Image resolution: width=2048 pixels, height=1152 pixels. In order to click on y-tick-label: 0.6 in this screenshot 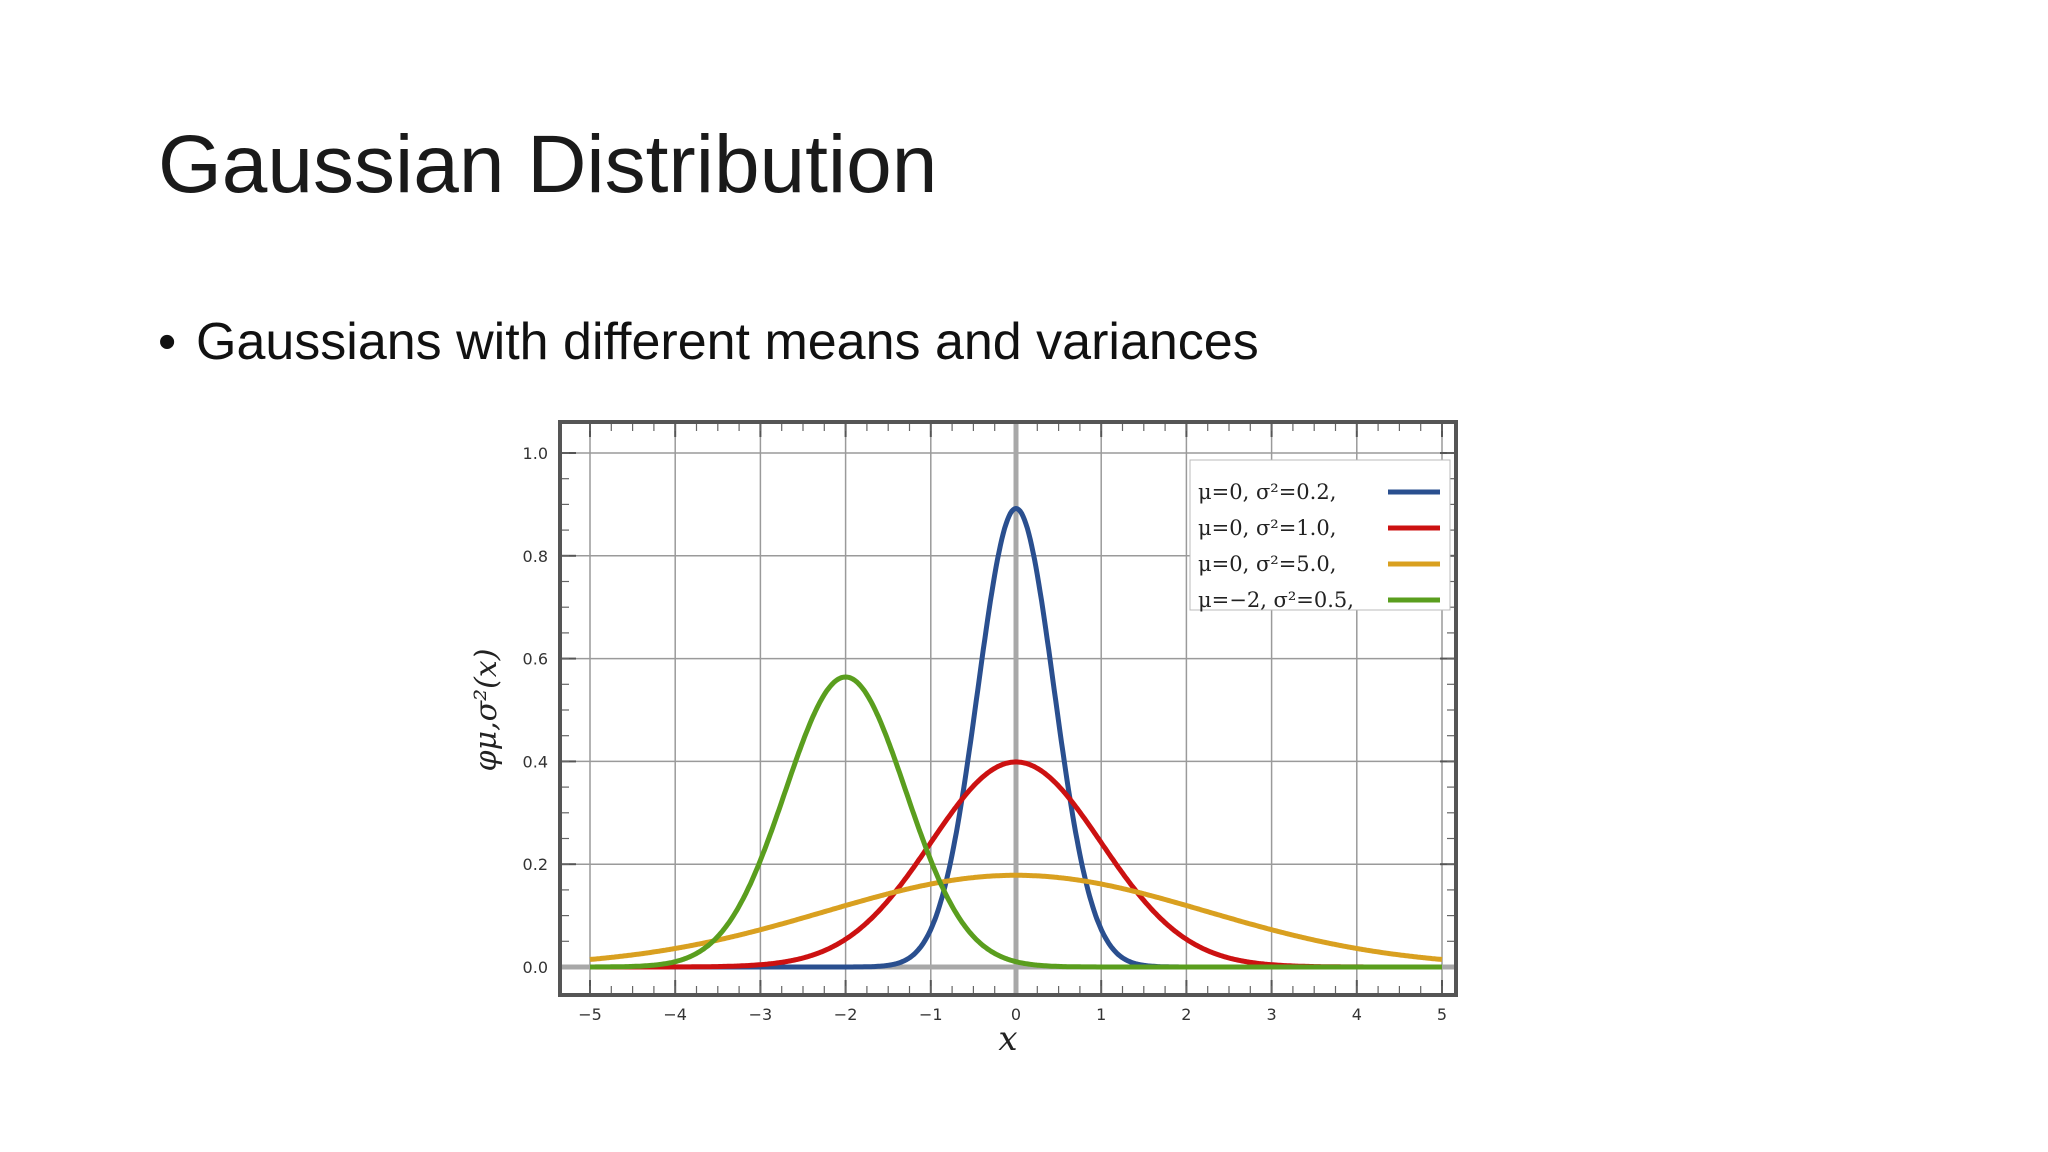, I will do `click(535, 659)`.